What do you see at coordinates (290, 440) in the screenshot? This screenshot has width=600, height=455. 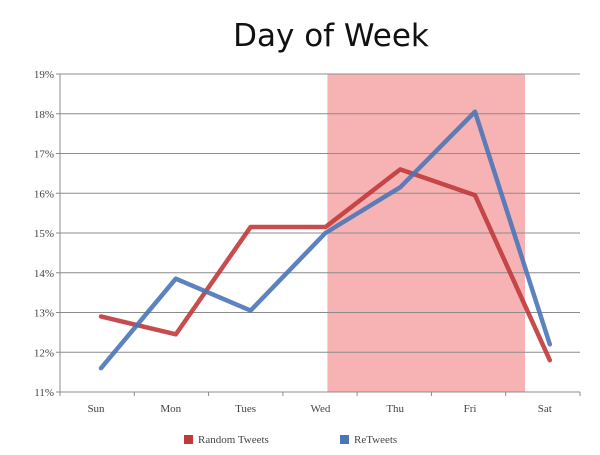 I see `legend: Random Tweets ReTweets` at bounding box center [290, 440].